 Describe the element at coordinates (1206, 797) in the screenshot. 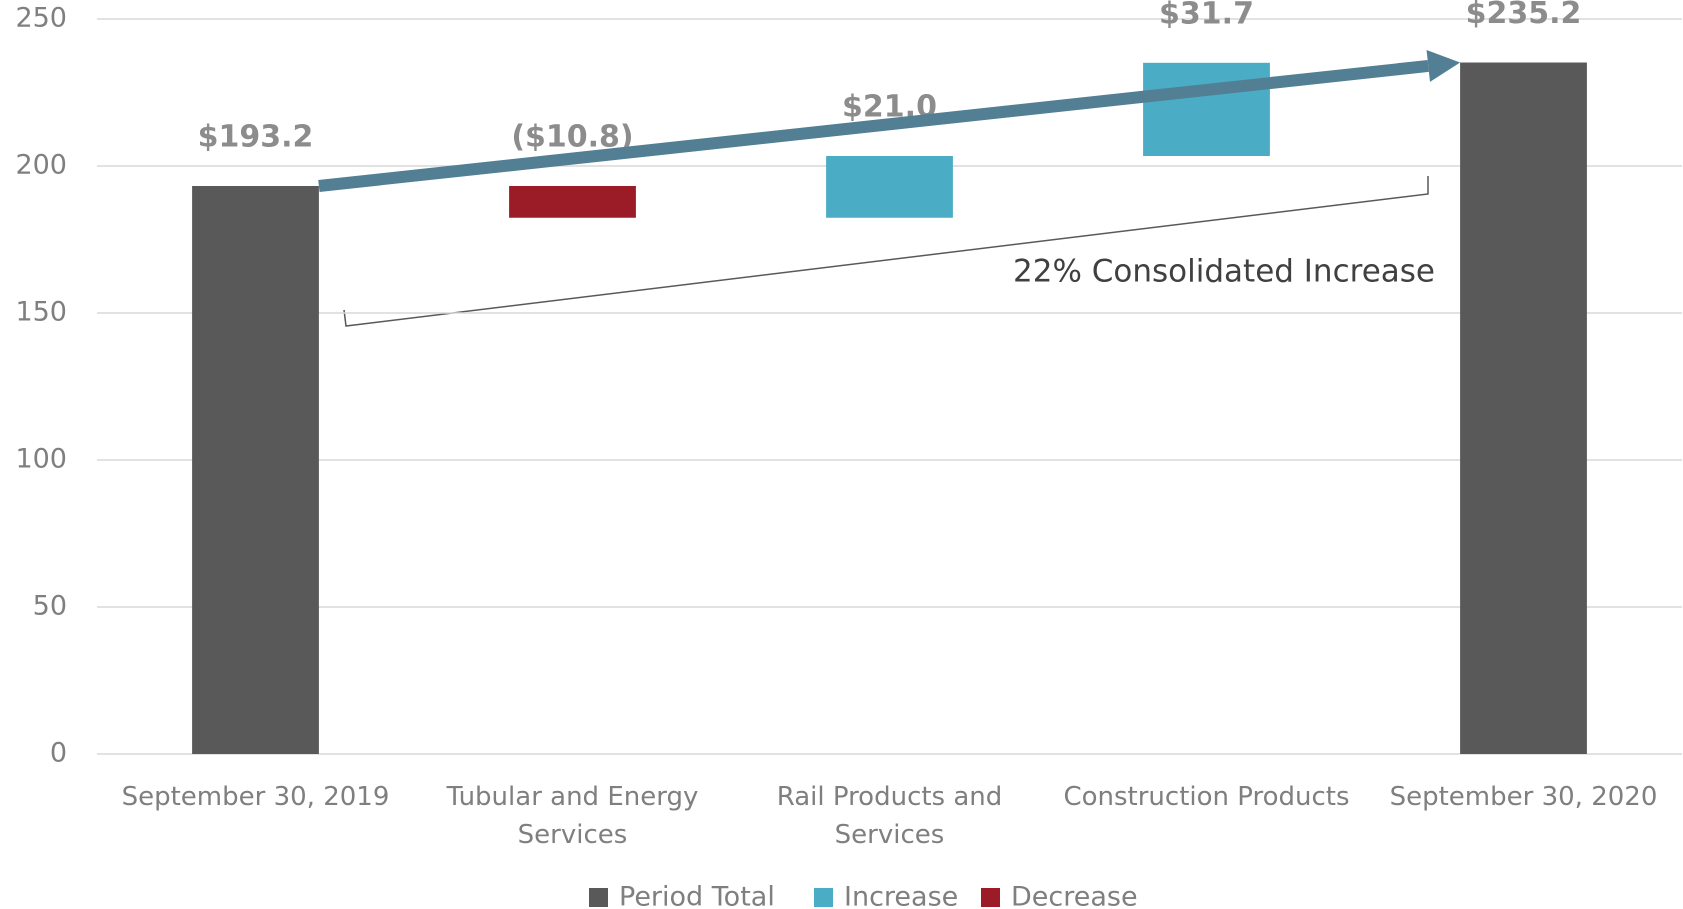

I see `x-tick-label: Construction Products` at that location.